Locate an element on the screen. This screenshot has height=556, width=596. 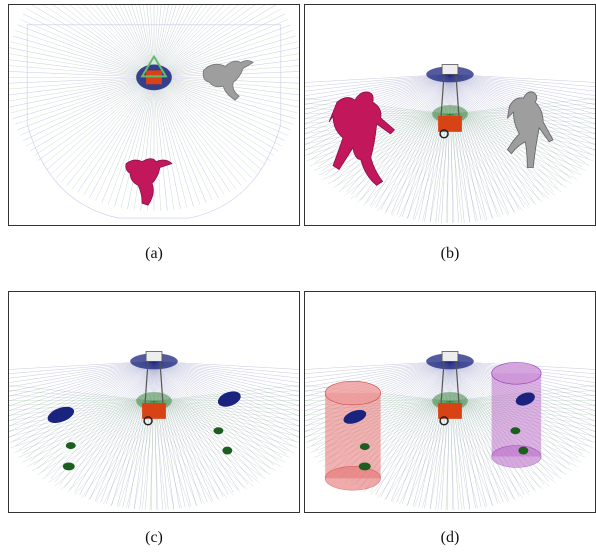
caption-a: (a) is located at coordinates (154, 253).